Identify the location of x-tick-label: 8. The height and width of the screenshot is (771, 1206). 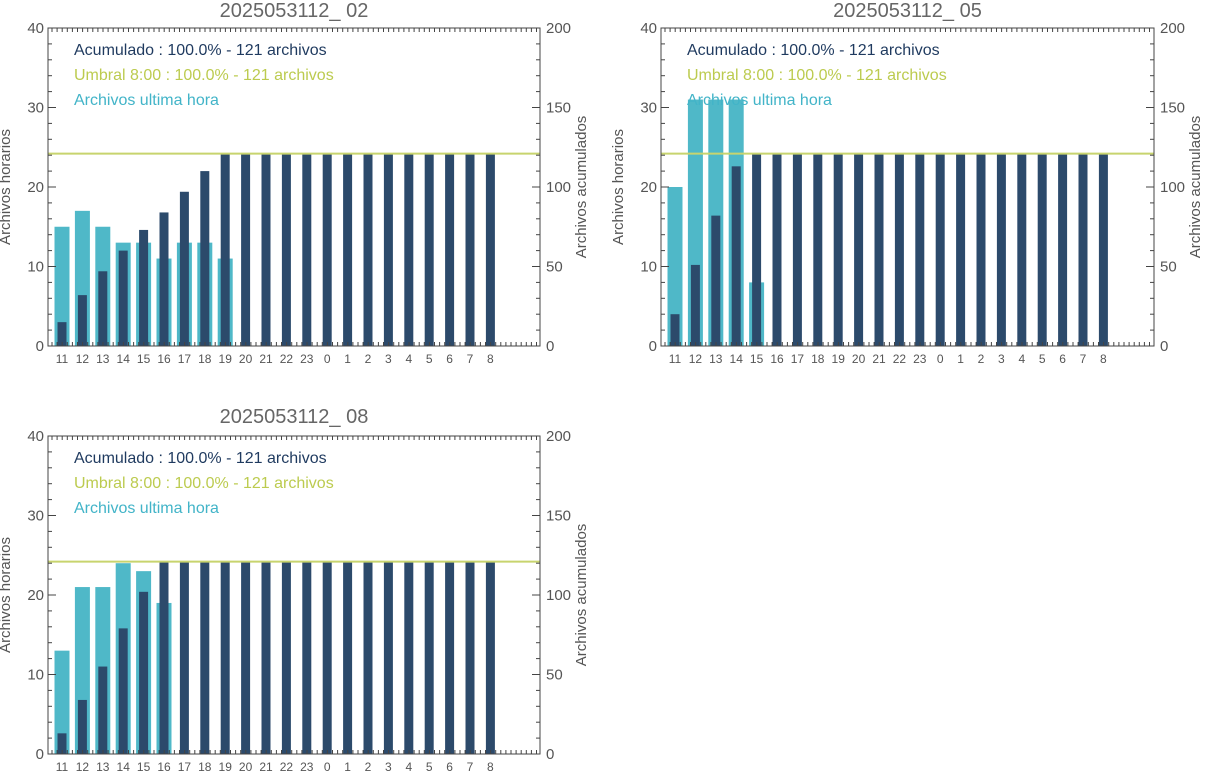
(490, 359).